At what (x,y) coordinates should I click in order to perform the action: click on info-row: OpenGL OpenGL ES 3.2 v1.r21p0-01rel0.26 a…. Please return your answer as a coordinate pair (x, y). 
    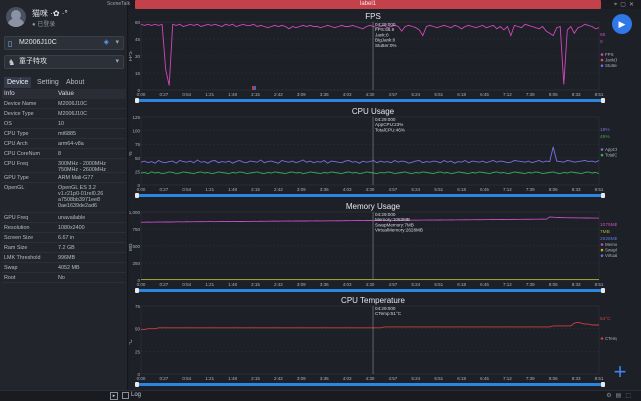
    Looking at the image, I should click on (64, 198).